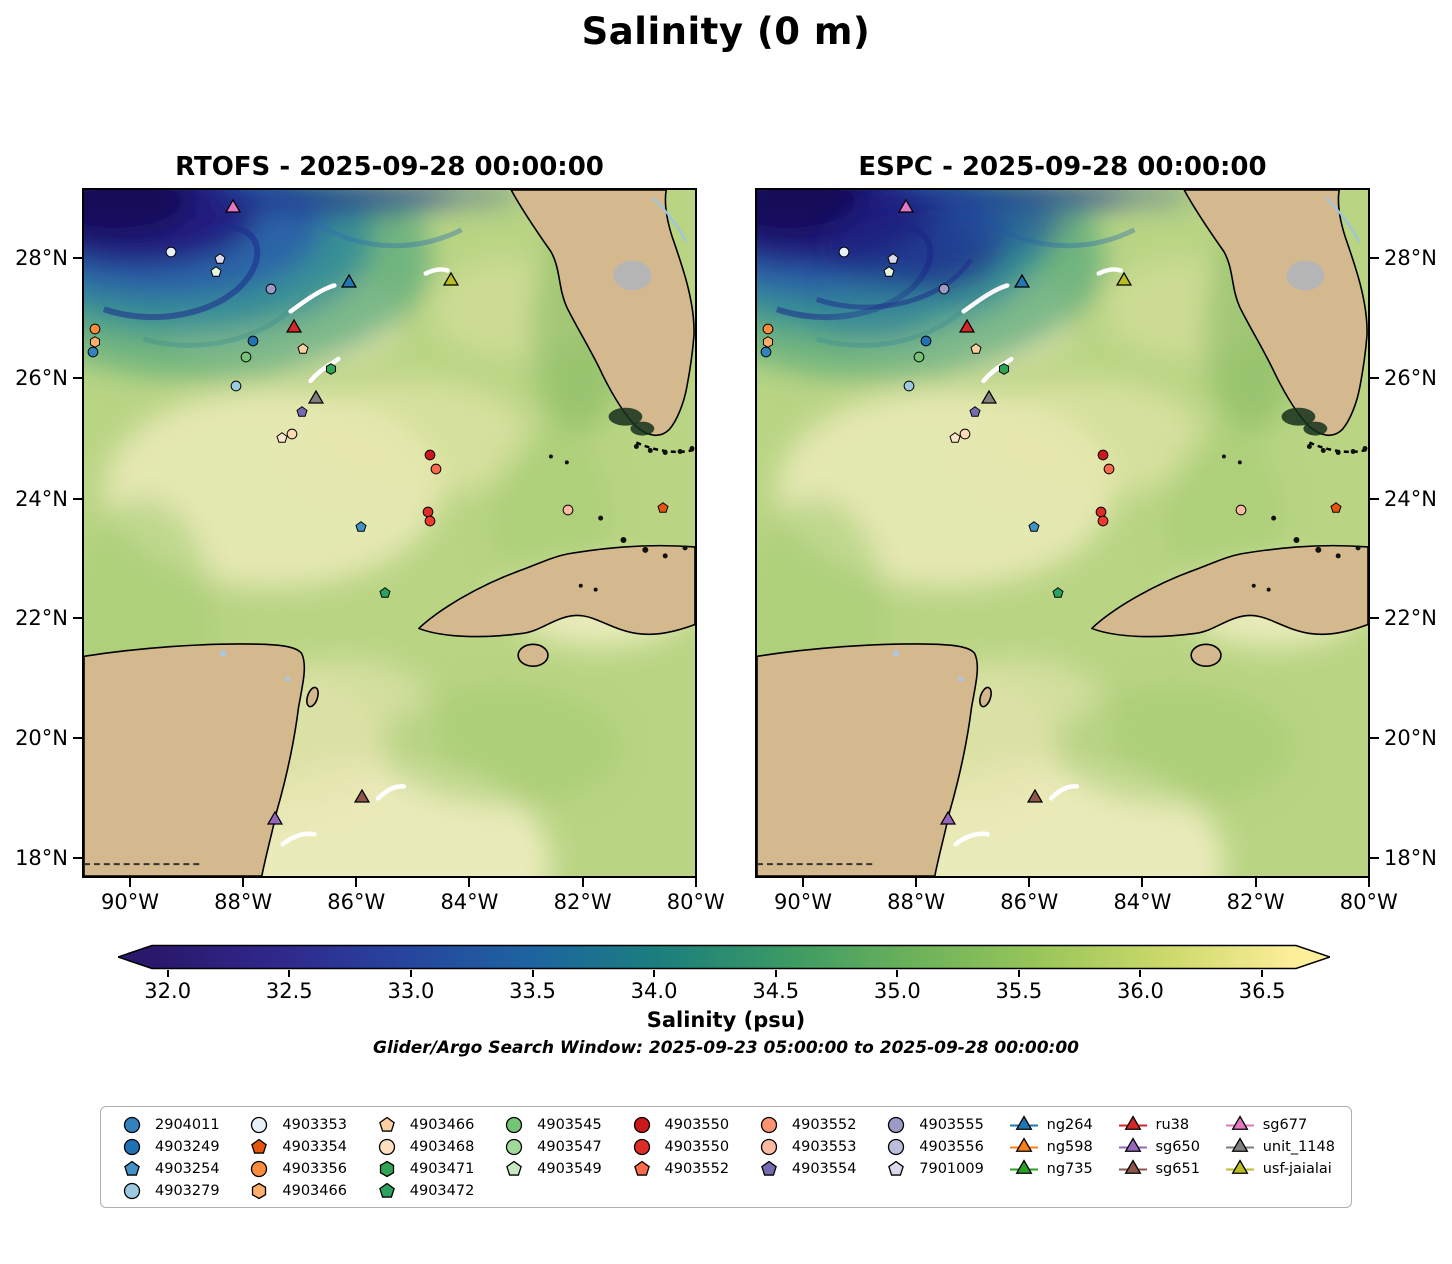 This screenshot has width=1452, height=1264. I want to click on legend-label: 4903466, so click(442, 1125).